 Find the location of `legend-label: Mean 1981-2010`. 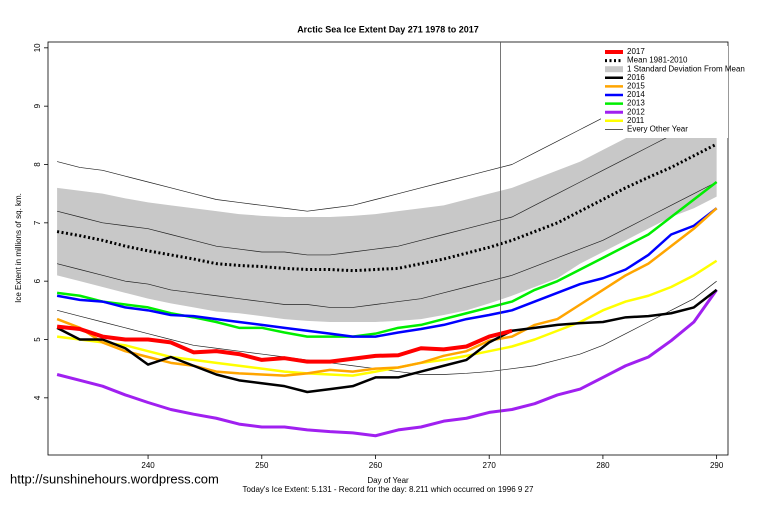

legend-label: Mean 1981-2010 is located at coordinates (657, 60).